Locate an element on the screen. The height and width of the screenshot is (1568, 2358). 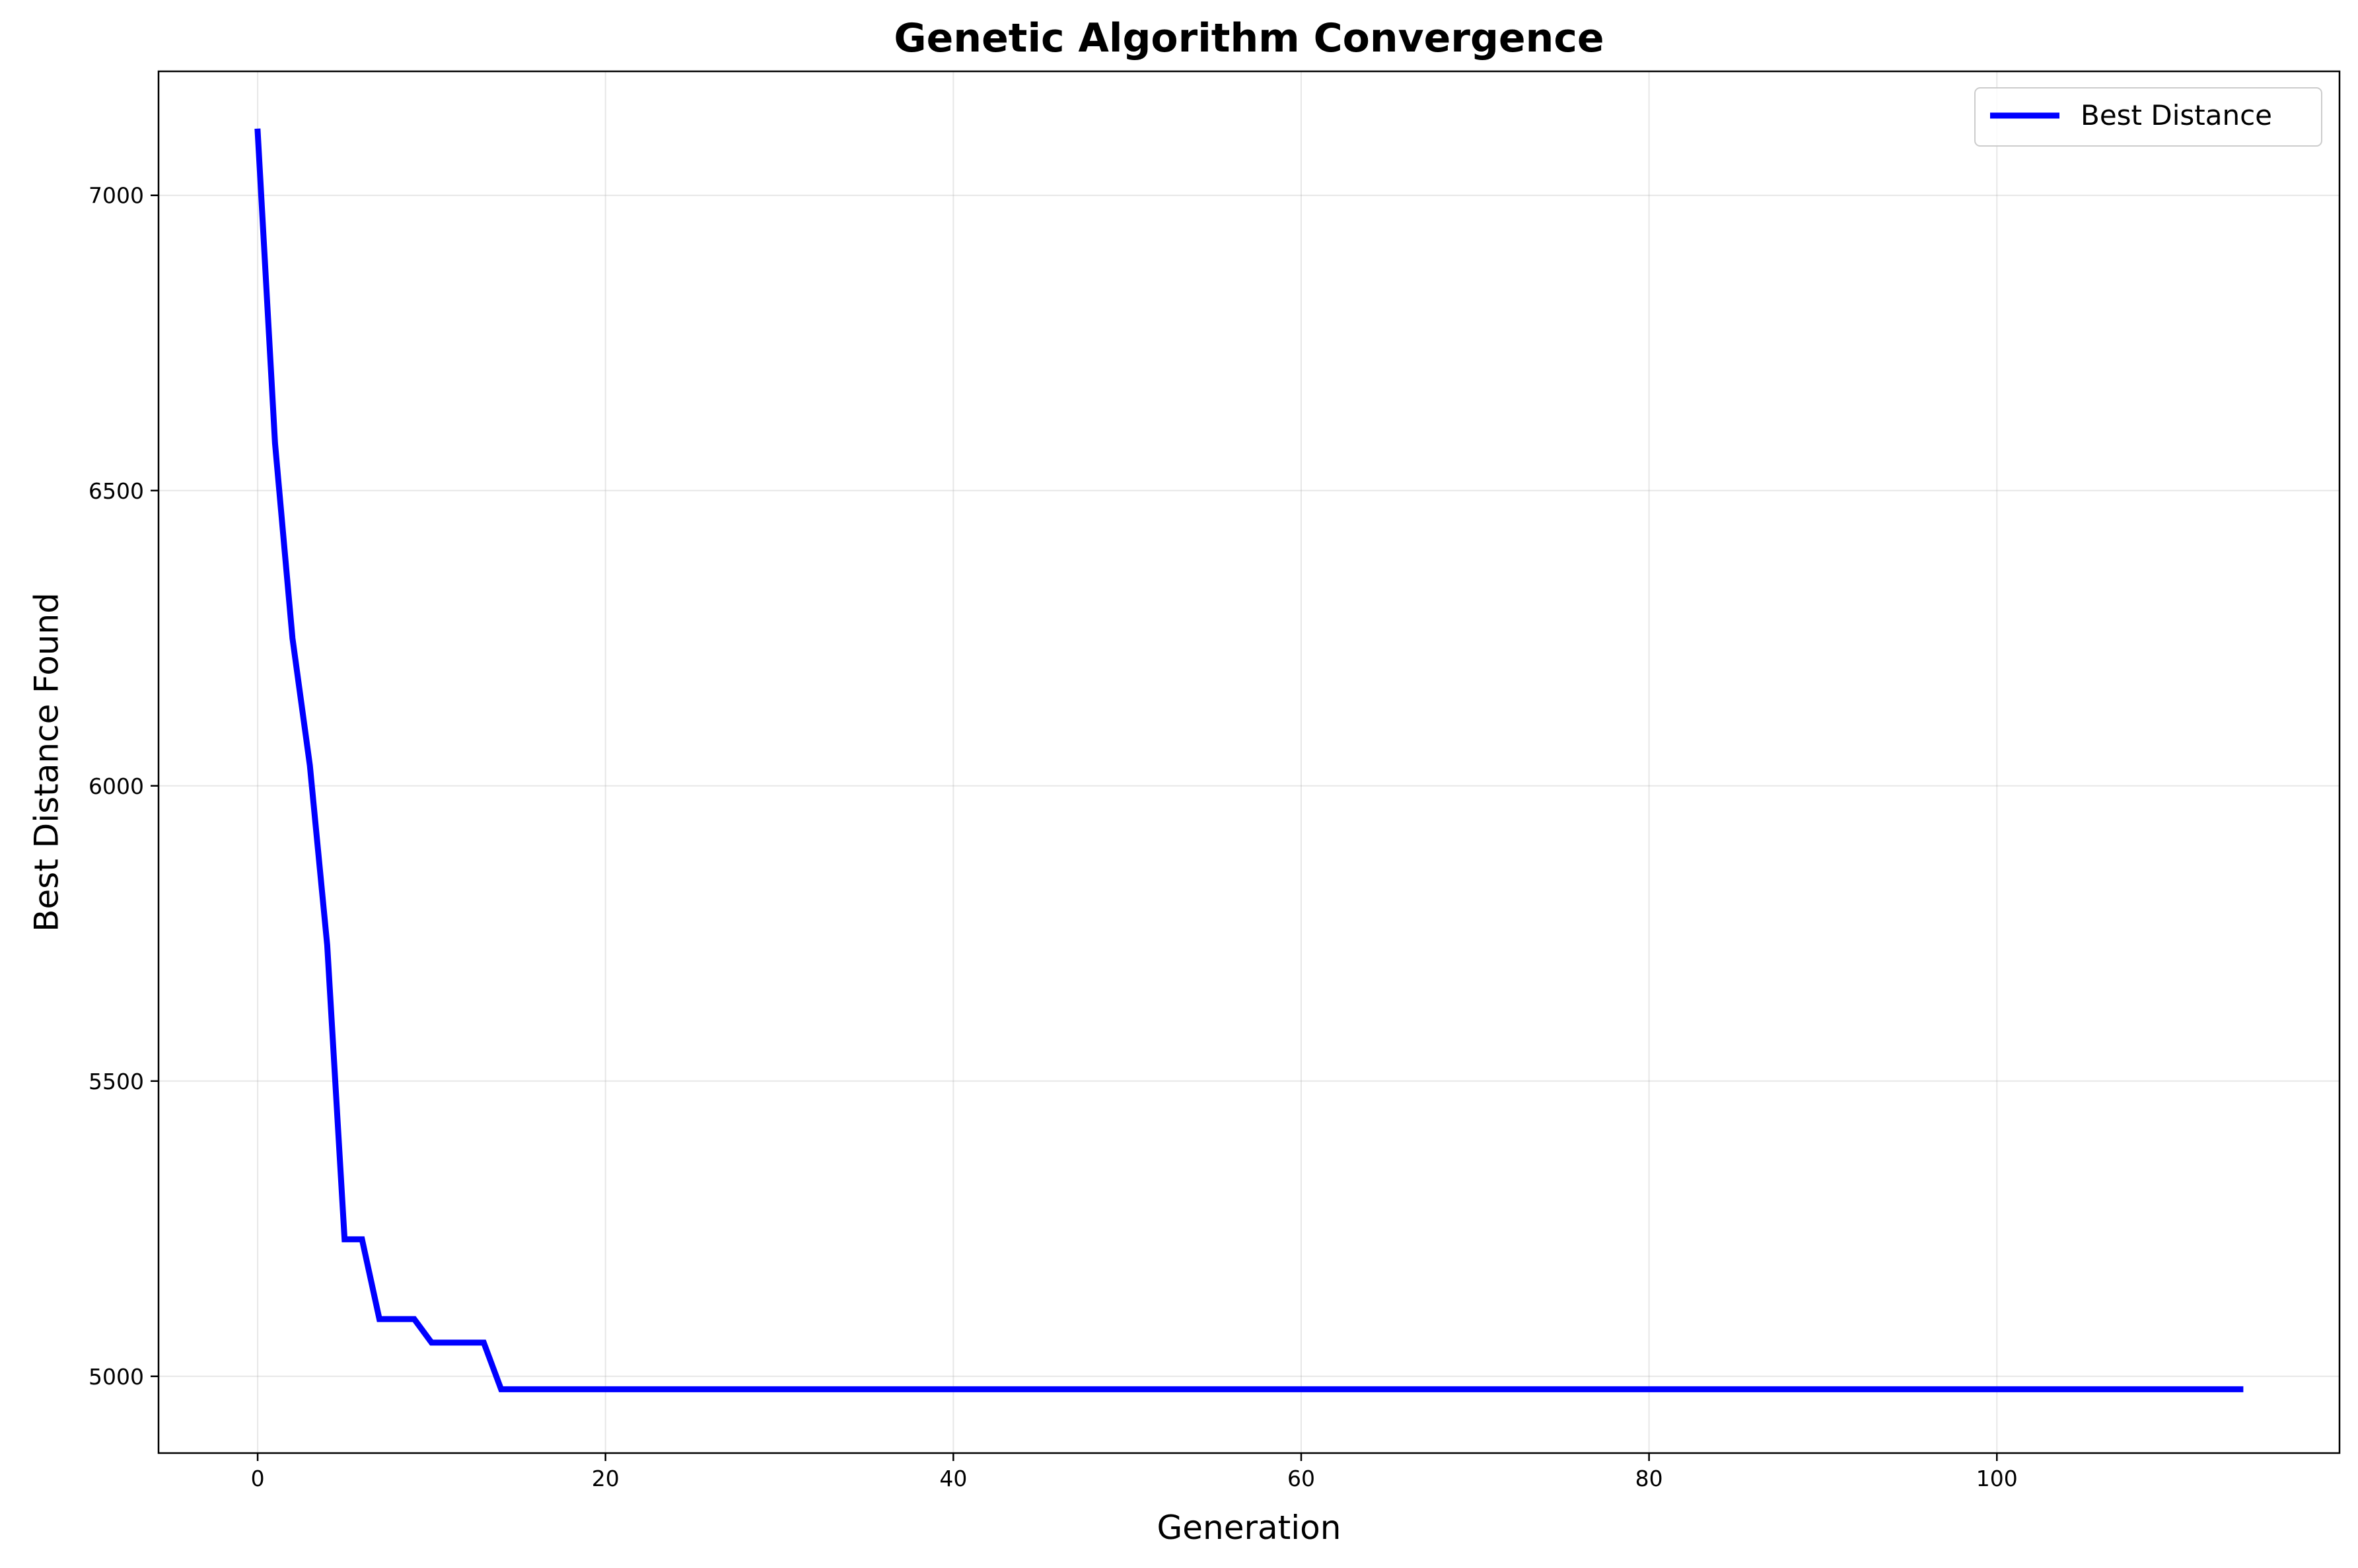
y-axis-label: Best Distance Found is located at coordinates (47, 762).